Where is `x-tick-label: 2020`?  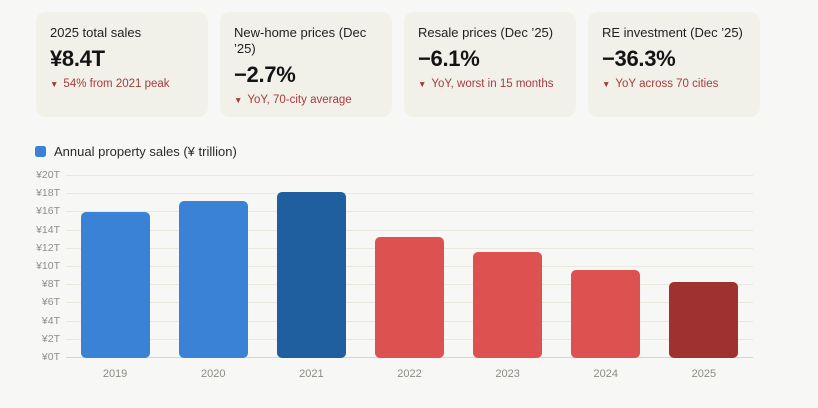 x-tick-label: 2020 is located at coordinates (213, 374).